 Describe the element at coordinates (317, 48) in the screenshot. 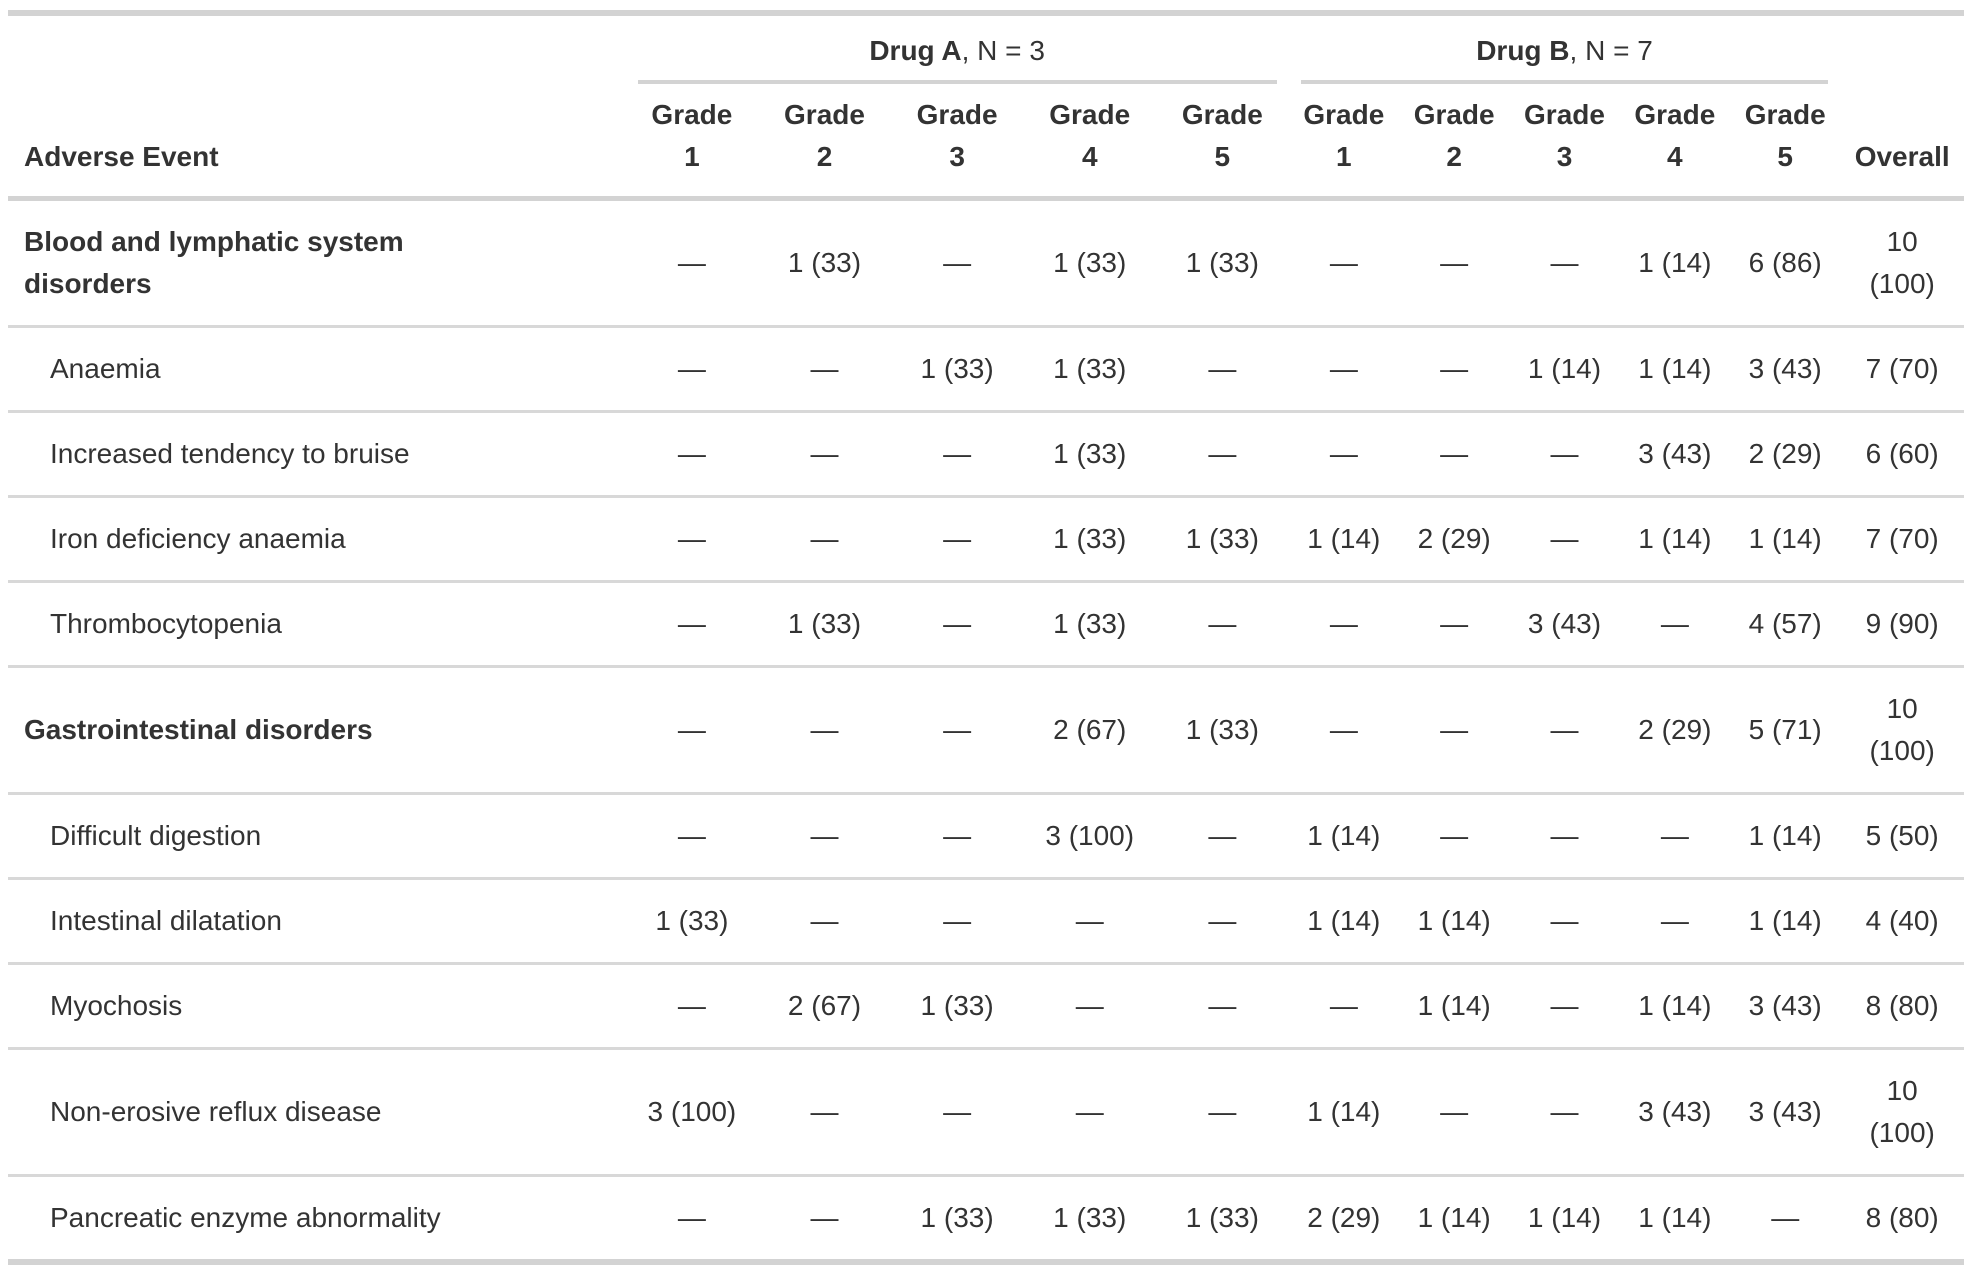

I see `spanner-stub-spacer` at that location.